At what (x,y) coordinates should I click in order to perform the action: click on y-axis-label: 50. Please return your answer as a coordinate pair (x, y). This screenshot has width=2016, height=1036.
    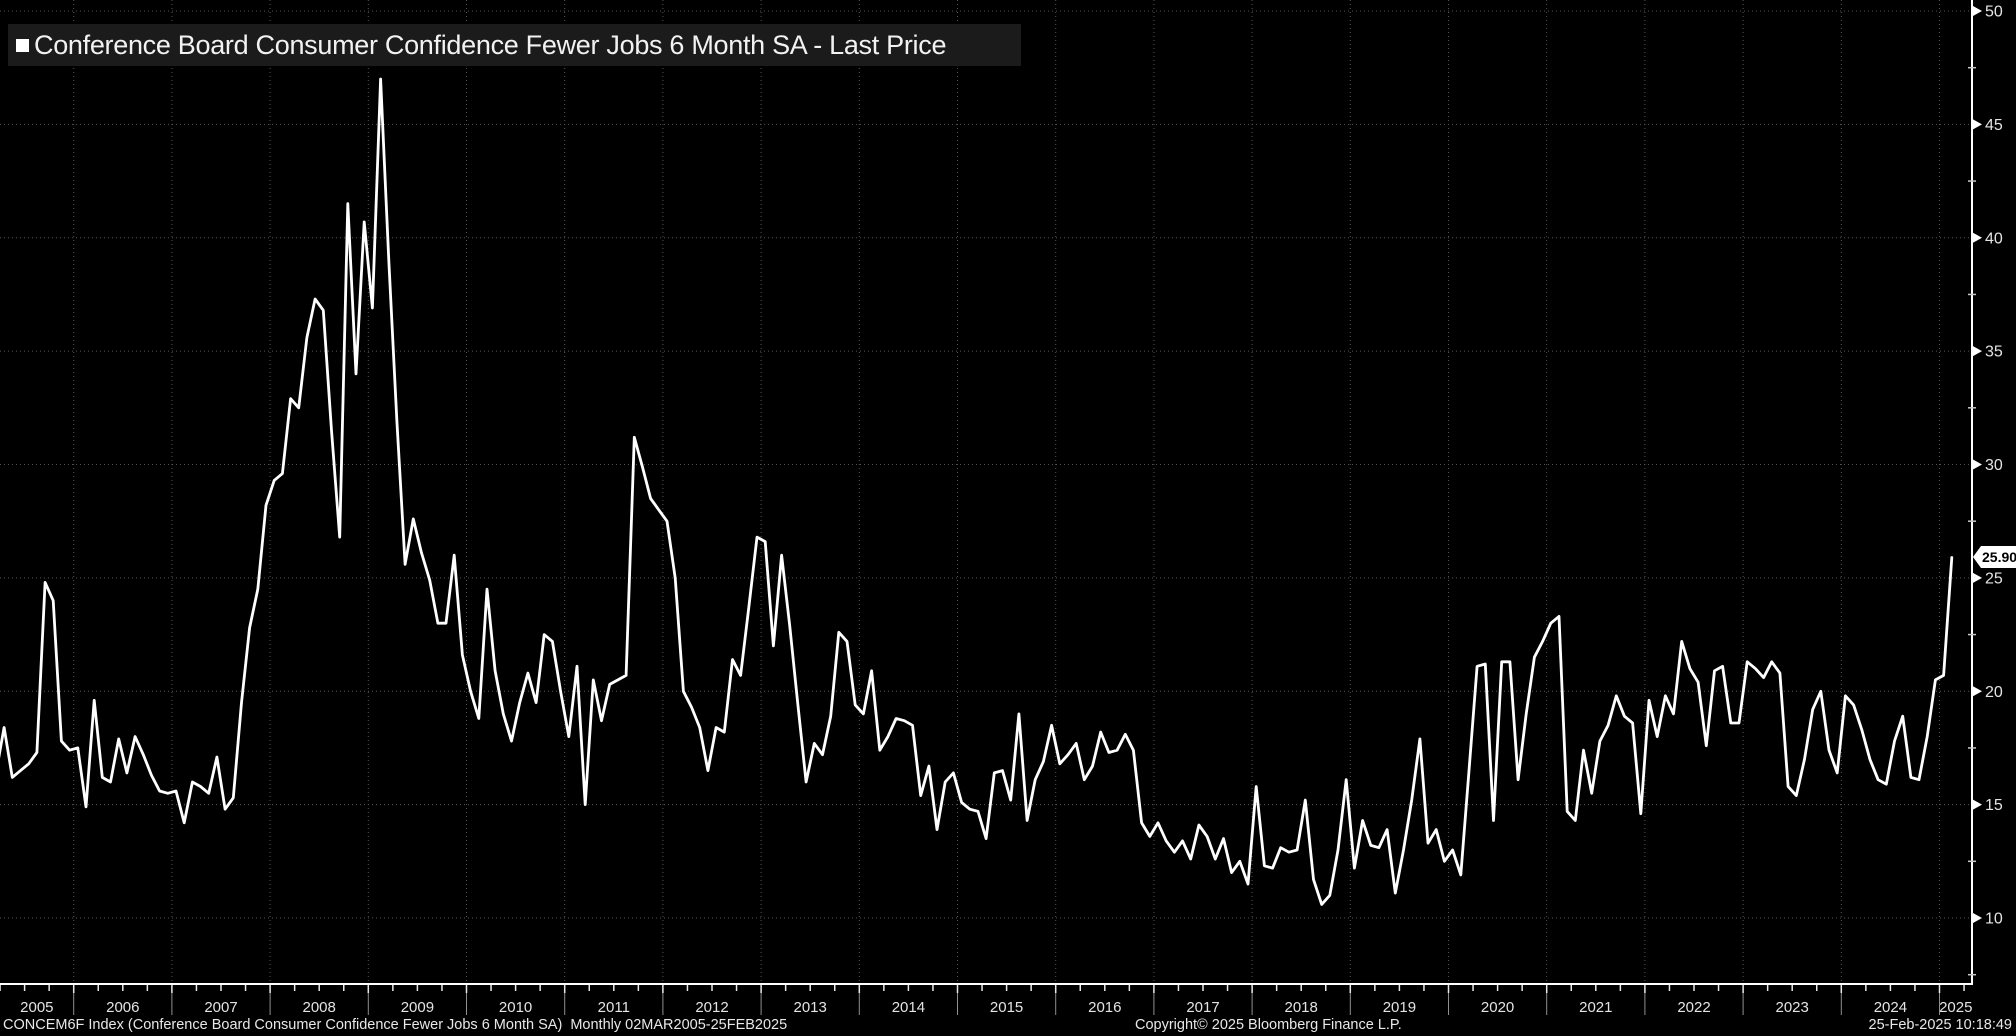
    Looking at the image, I should click on (1994, 12).